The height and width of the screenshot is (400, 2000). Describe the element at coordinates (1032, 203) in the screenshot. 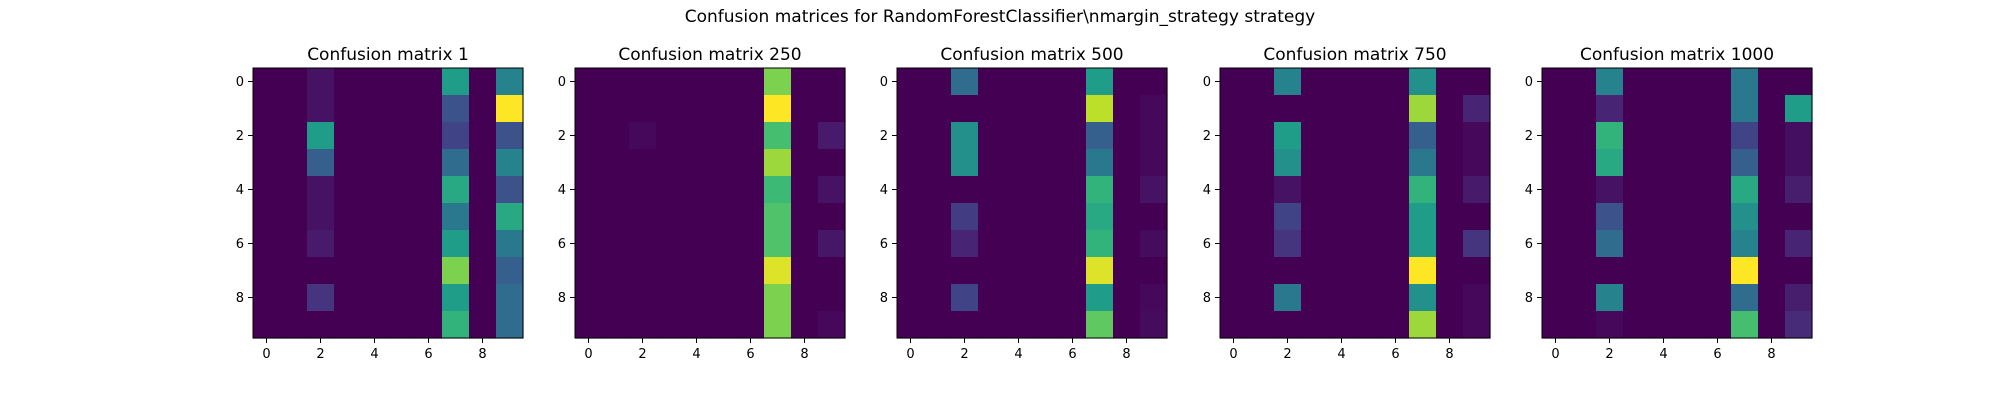

I see `axes-frame` at that location.